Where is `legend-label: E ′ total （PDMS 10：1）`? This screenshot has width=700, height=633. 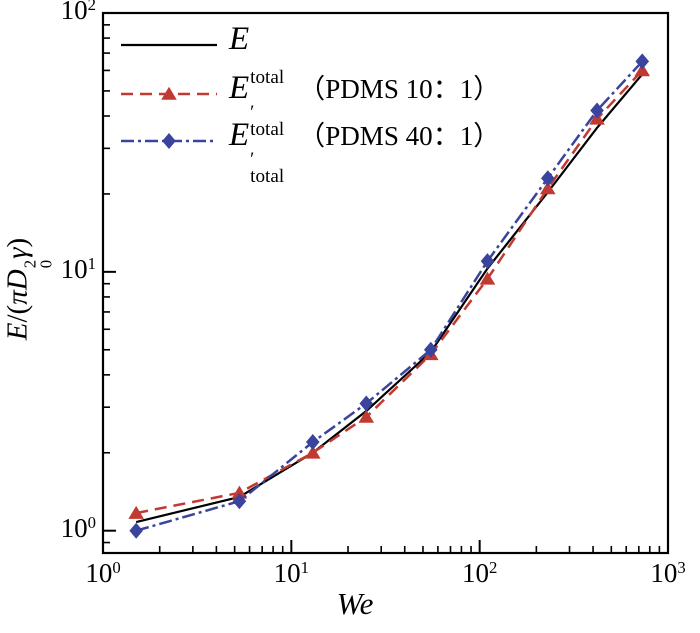 legend-label: E ′ total （PDMS 10：1） is located at coordinates (365, 105).